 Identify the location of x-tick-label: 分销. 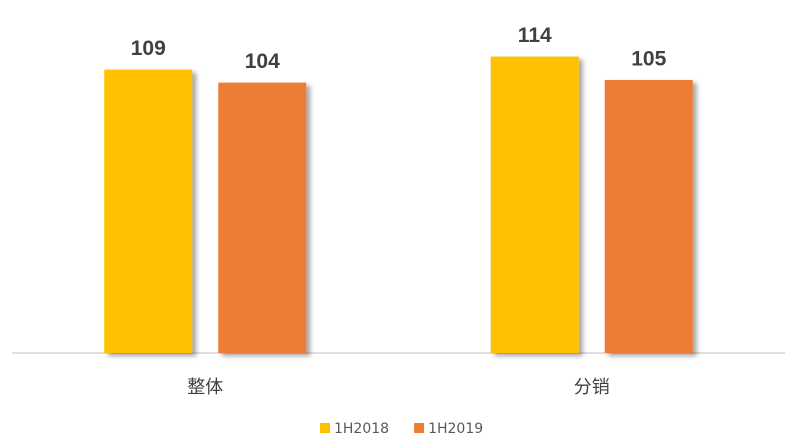
(592, 387).